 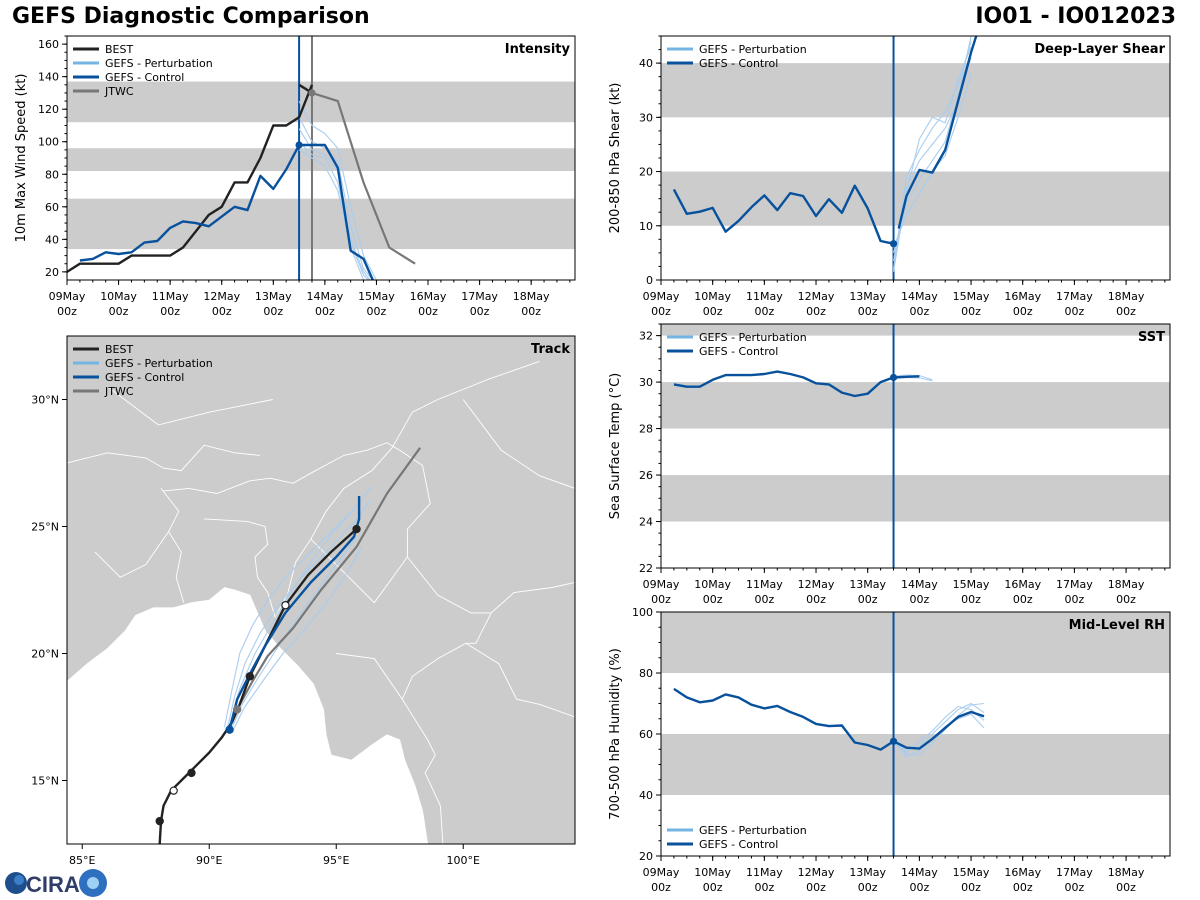 I want to click on intensity-xtick-label-6: 15May, so click(x=376, y=296).